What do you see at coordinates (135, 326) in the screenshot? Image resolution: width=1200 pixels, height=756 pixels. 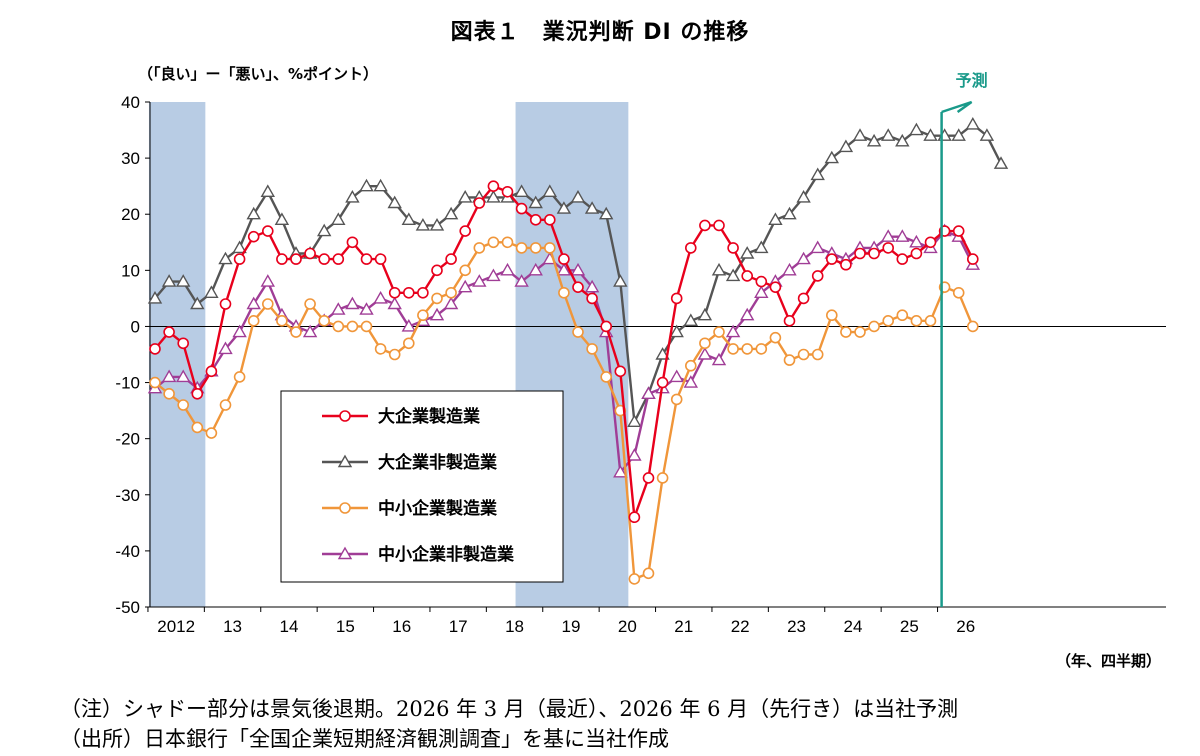 I see `y-tick-label: 0` at bounding box center [135, 326].